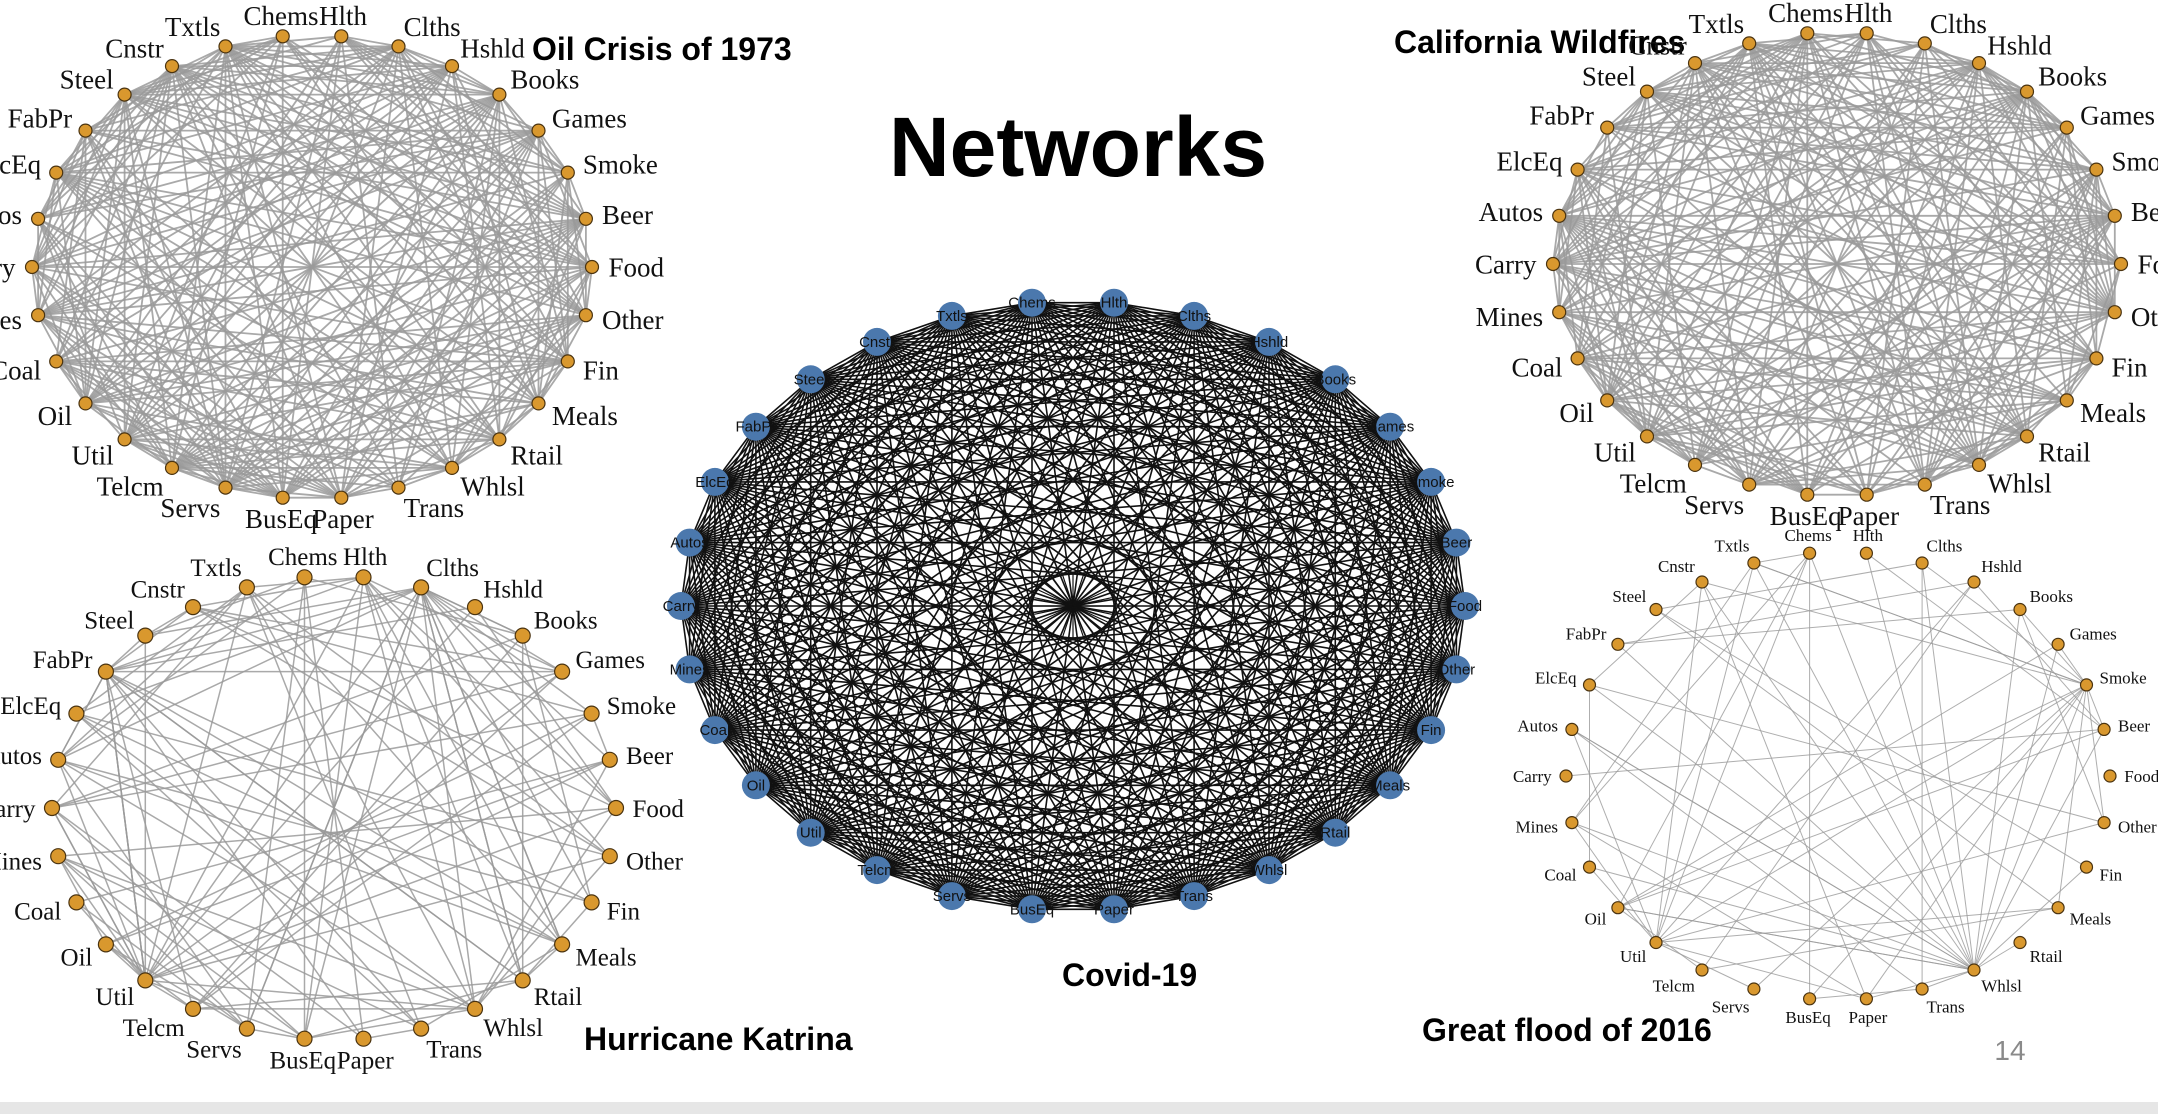 Image resolution: width=2158 pixels, height=1114 pixels. What do you see at coordinates (304, 577) in the screenshot?
I see `node-chems` at bounding box center [304, 577].